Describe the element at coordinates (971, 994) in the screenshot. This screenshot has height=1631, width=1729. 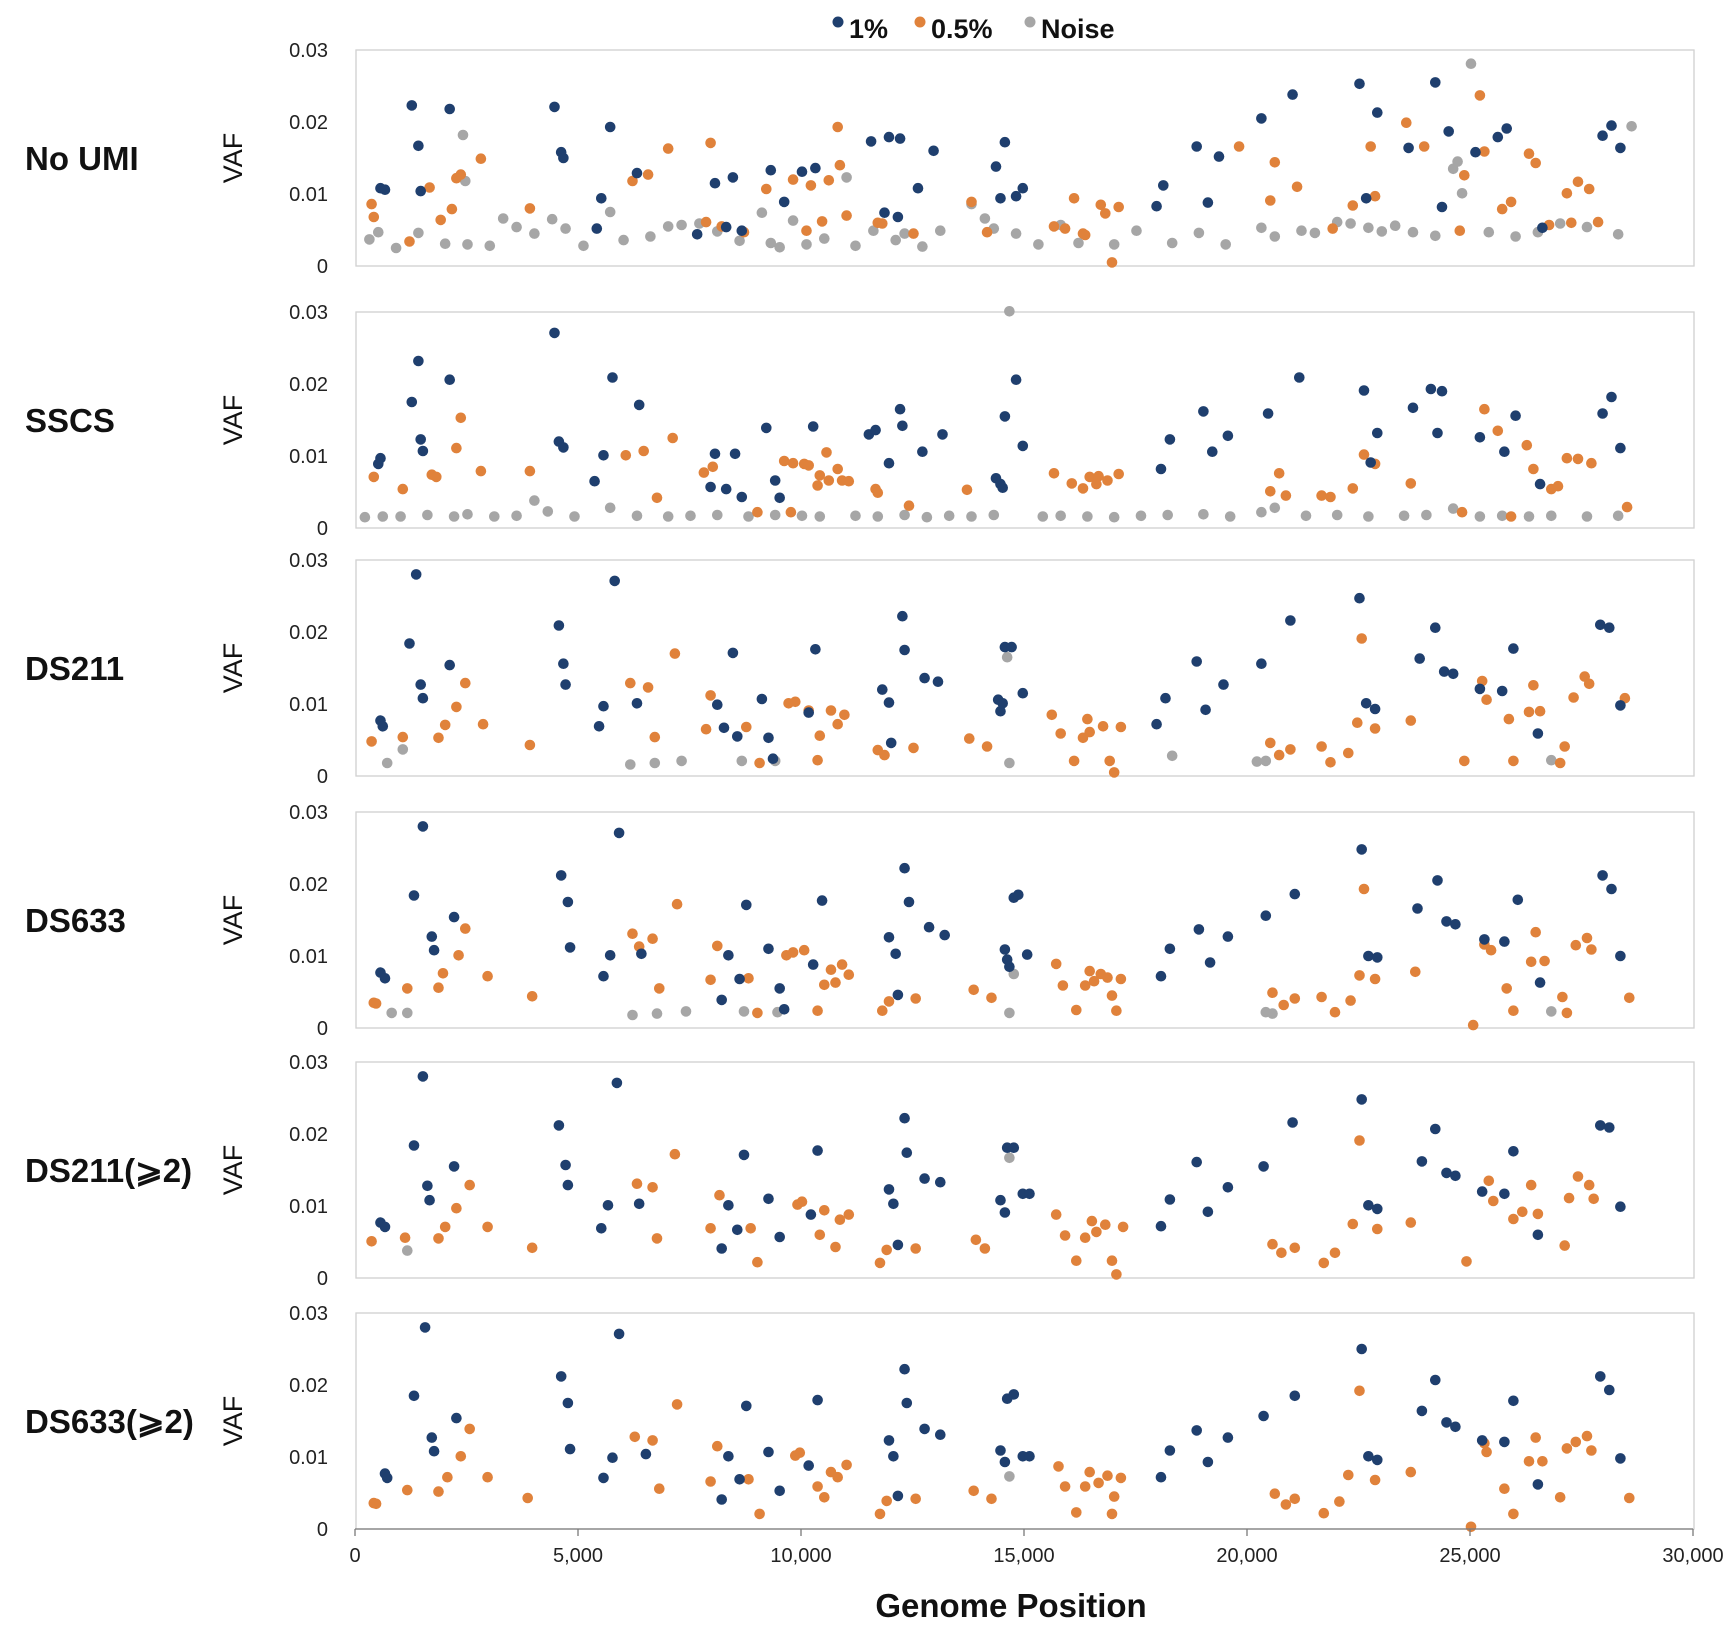
I see `series-noise` at that location.